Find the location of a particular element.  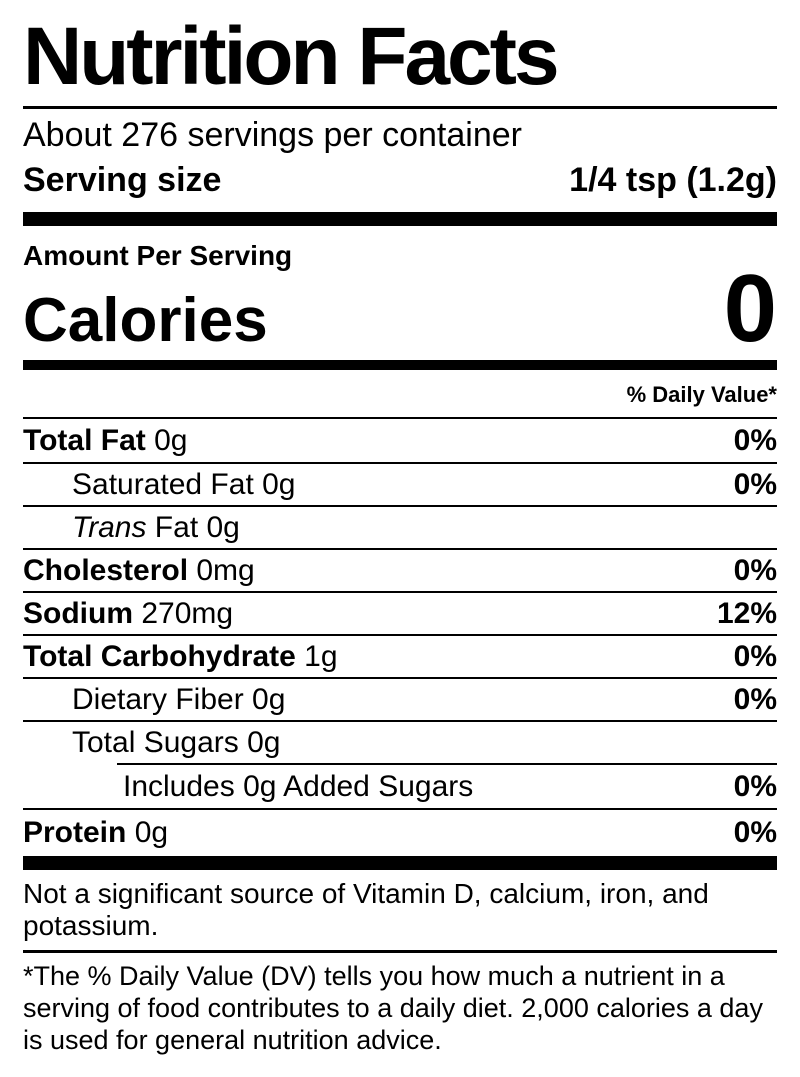

nutrient-bold: Total Carbohydrate is located at coordinates (159, 656).